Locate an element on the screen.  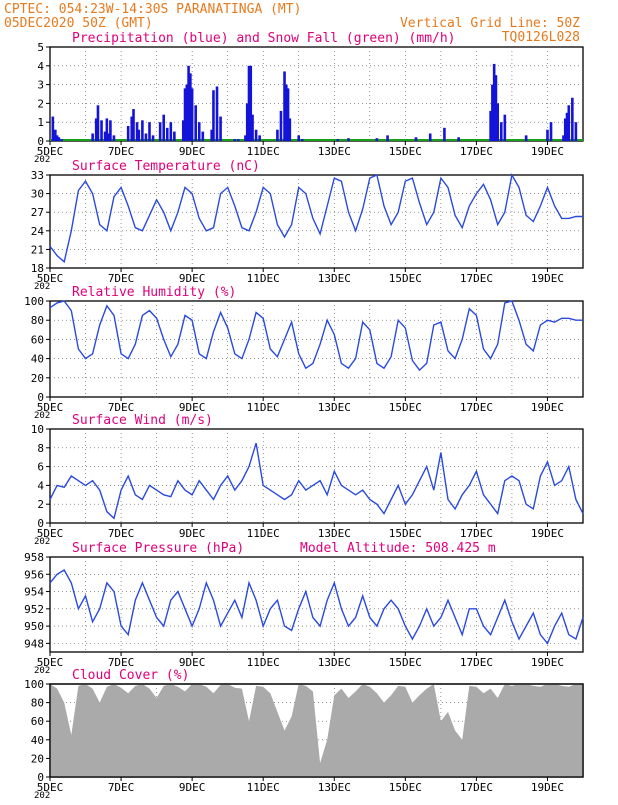
pressure-year-label: 202 is located at coordinates (42, 671).